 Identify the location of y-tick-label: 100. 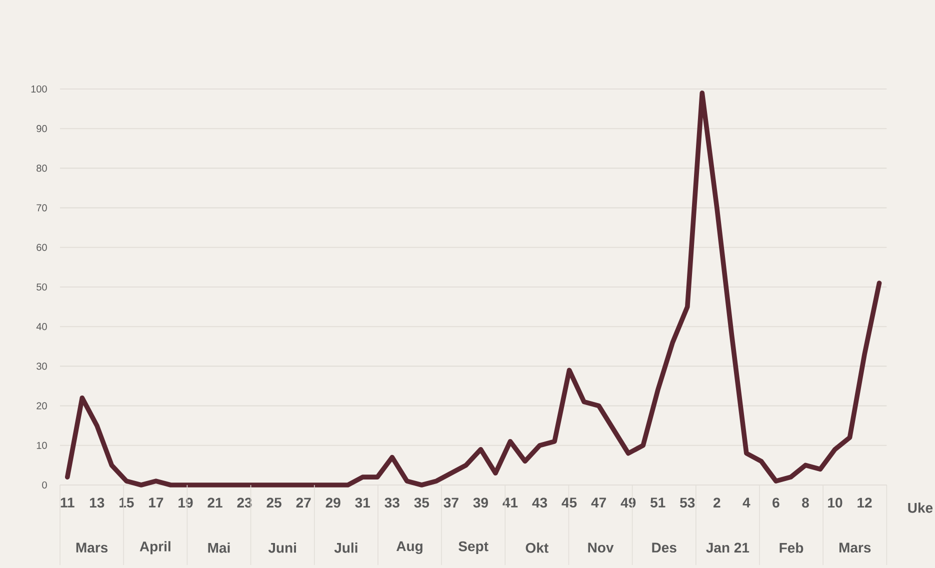
(39, 89).